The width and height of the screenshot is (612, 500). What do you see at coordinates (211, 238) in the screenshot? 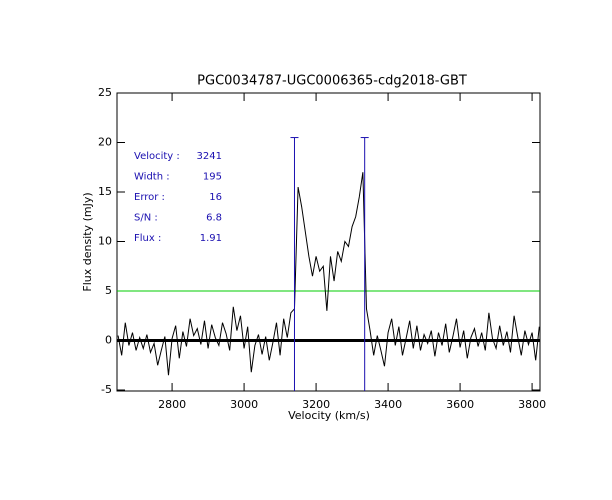
I see `annotation-value: 1.91` at bounding box center [211, 238].